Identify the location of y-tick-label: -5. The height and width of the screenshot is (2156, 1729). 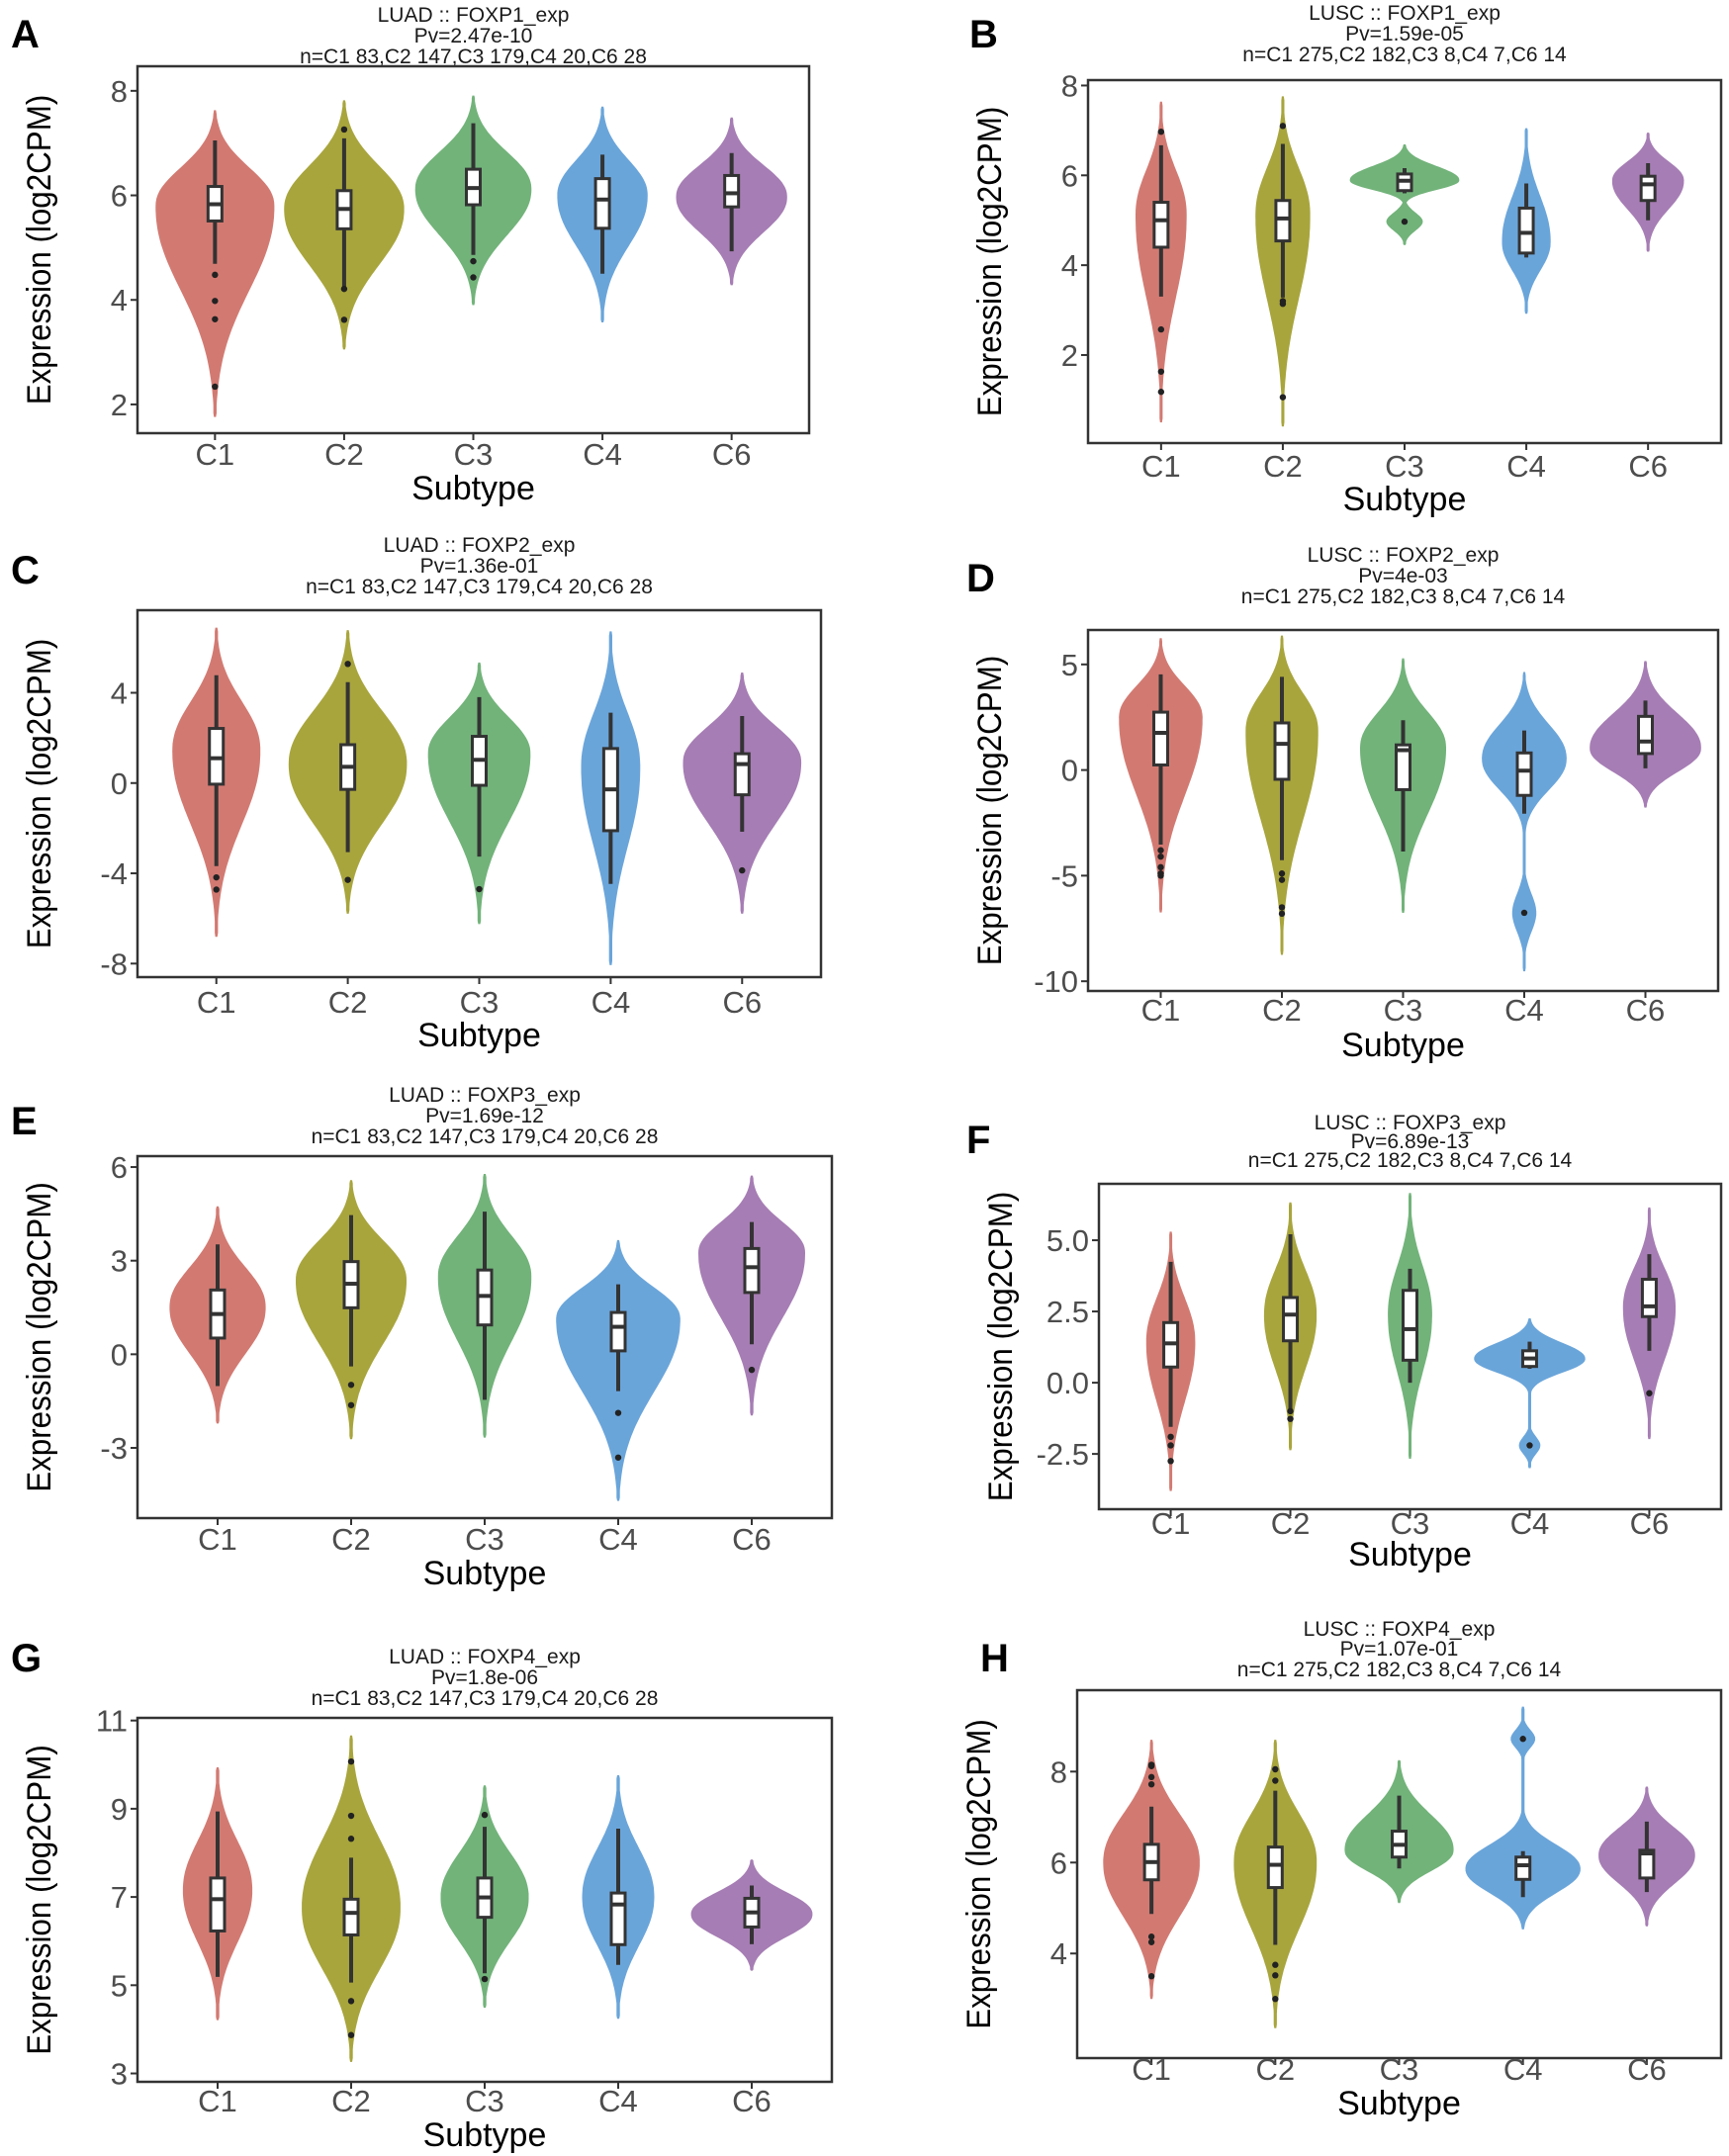
(1064, 875).